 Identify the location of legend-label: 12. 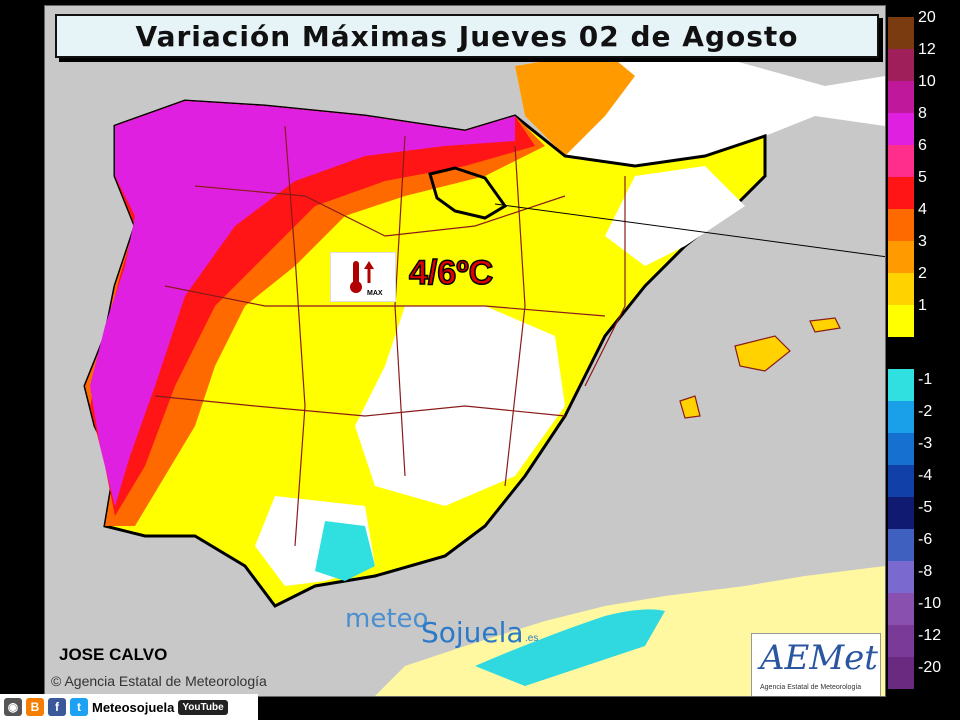
(927, 49).